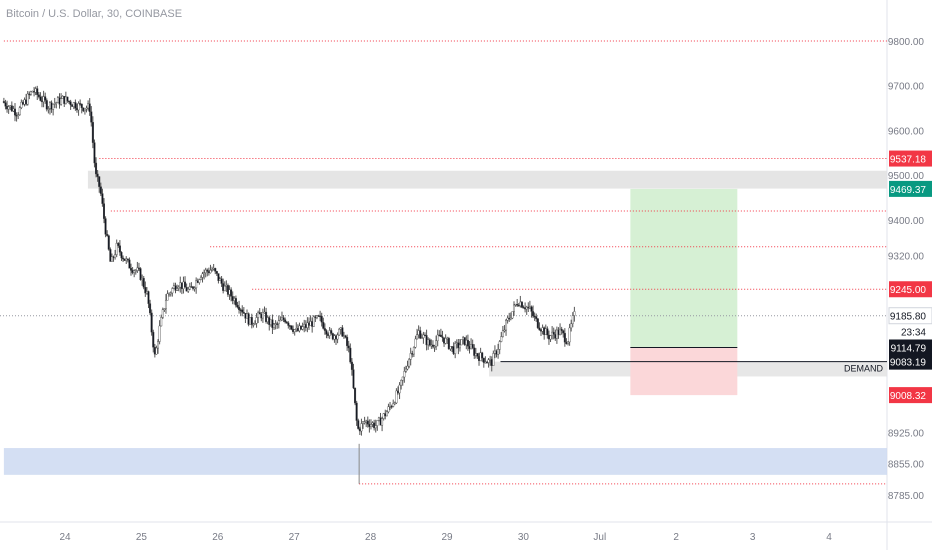  What do you see at coordinates (906, 42) in the screenshot?
I see `y-tick-label: 9800.00` at bounding box center [906, 42].